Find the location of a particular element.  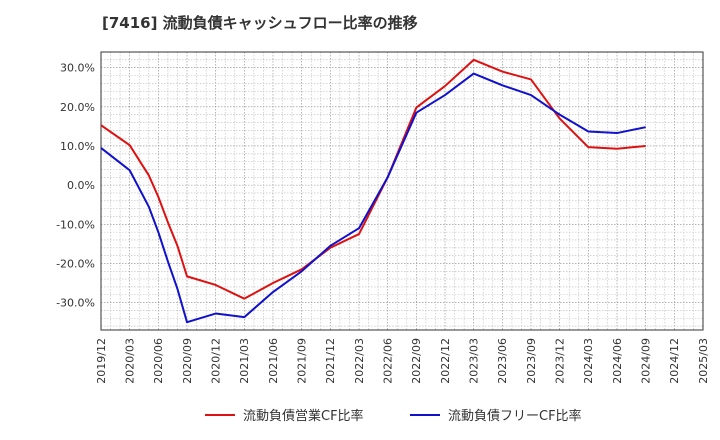

y-tick-label: 30.0% is located at coordinates (77, 68).